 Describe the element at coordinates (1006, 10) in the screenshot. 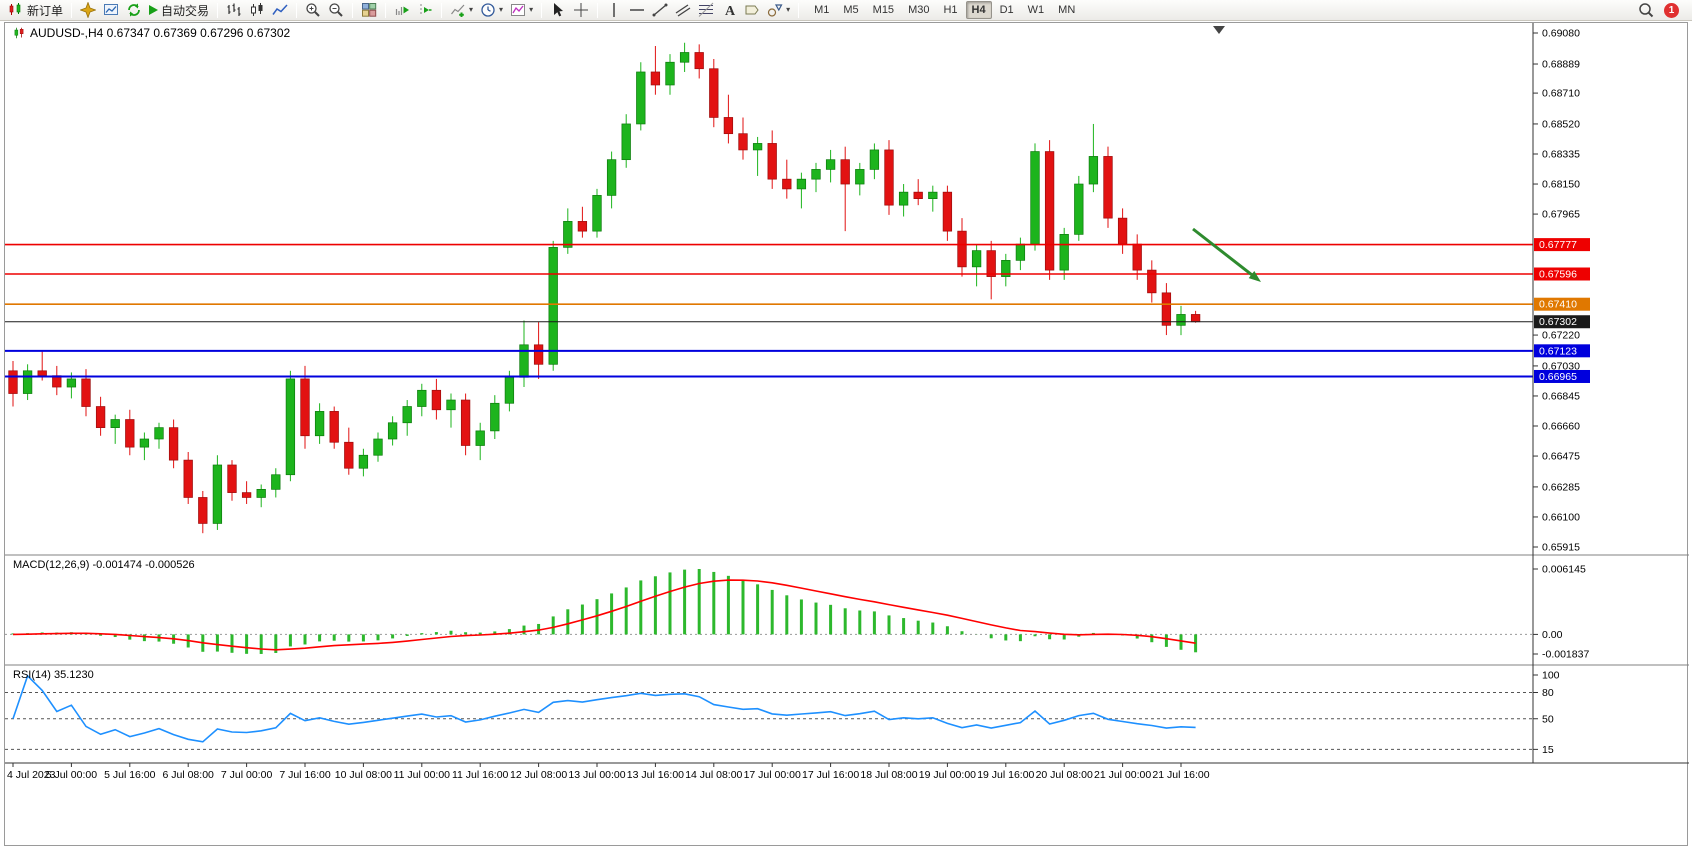

I see `timeframe-button-d1: D1` at that location.